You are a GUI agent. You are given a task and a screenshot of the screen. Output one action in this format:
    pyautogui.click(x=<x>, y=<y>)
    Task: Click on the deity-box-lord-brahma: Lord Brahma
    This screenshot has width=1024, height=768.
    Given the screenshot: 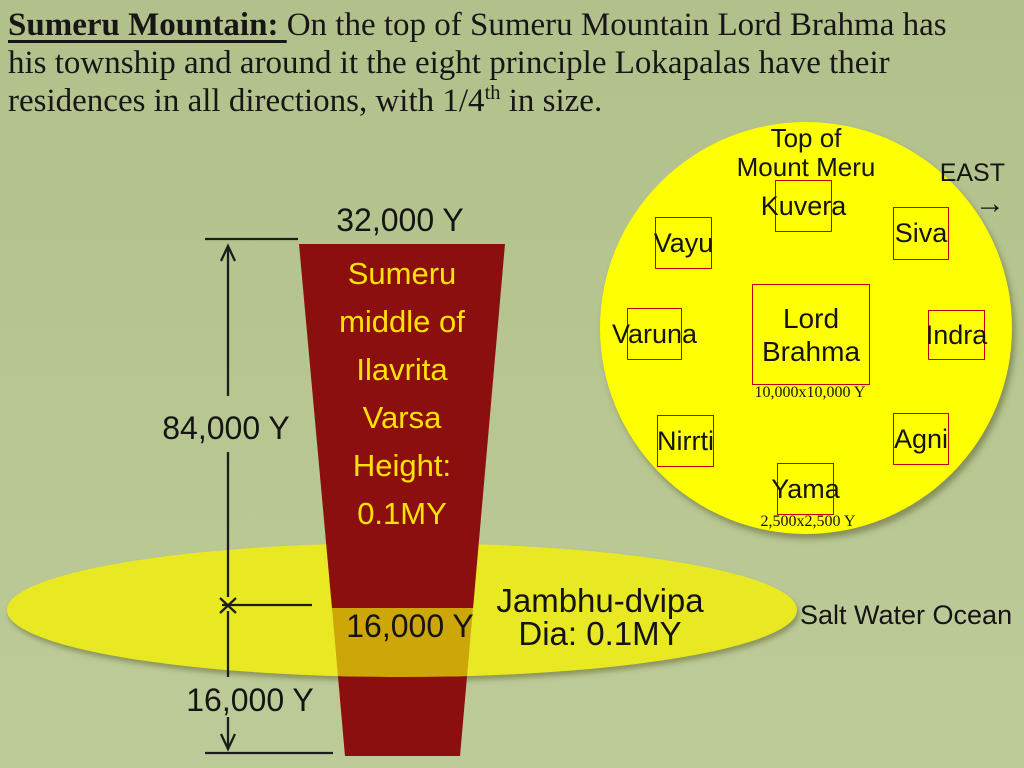 What is the action you would take?
    pyautogui.click(x=811, y=334)
    